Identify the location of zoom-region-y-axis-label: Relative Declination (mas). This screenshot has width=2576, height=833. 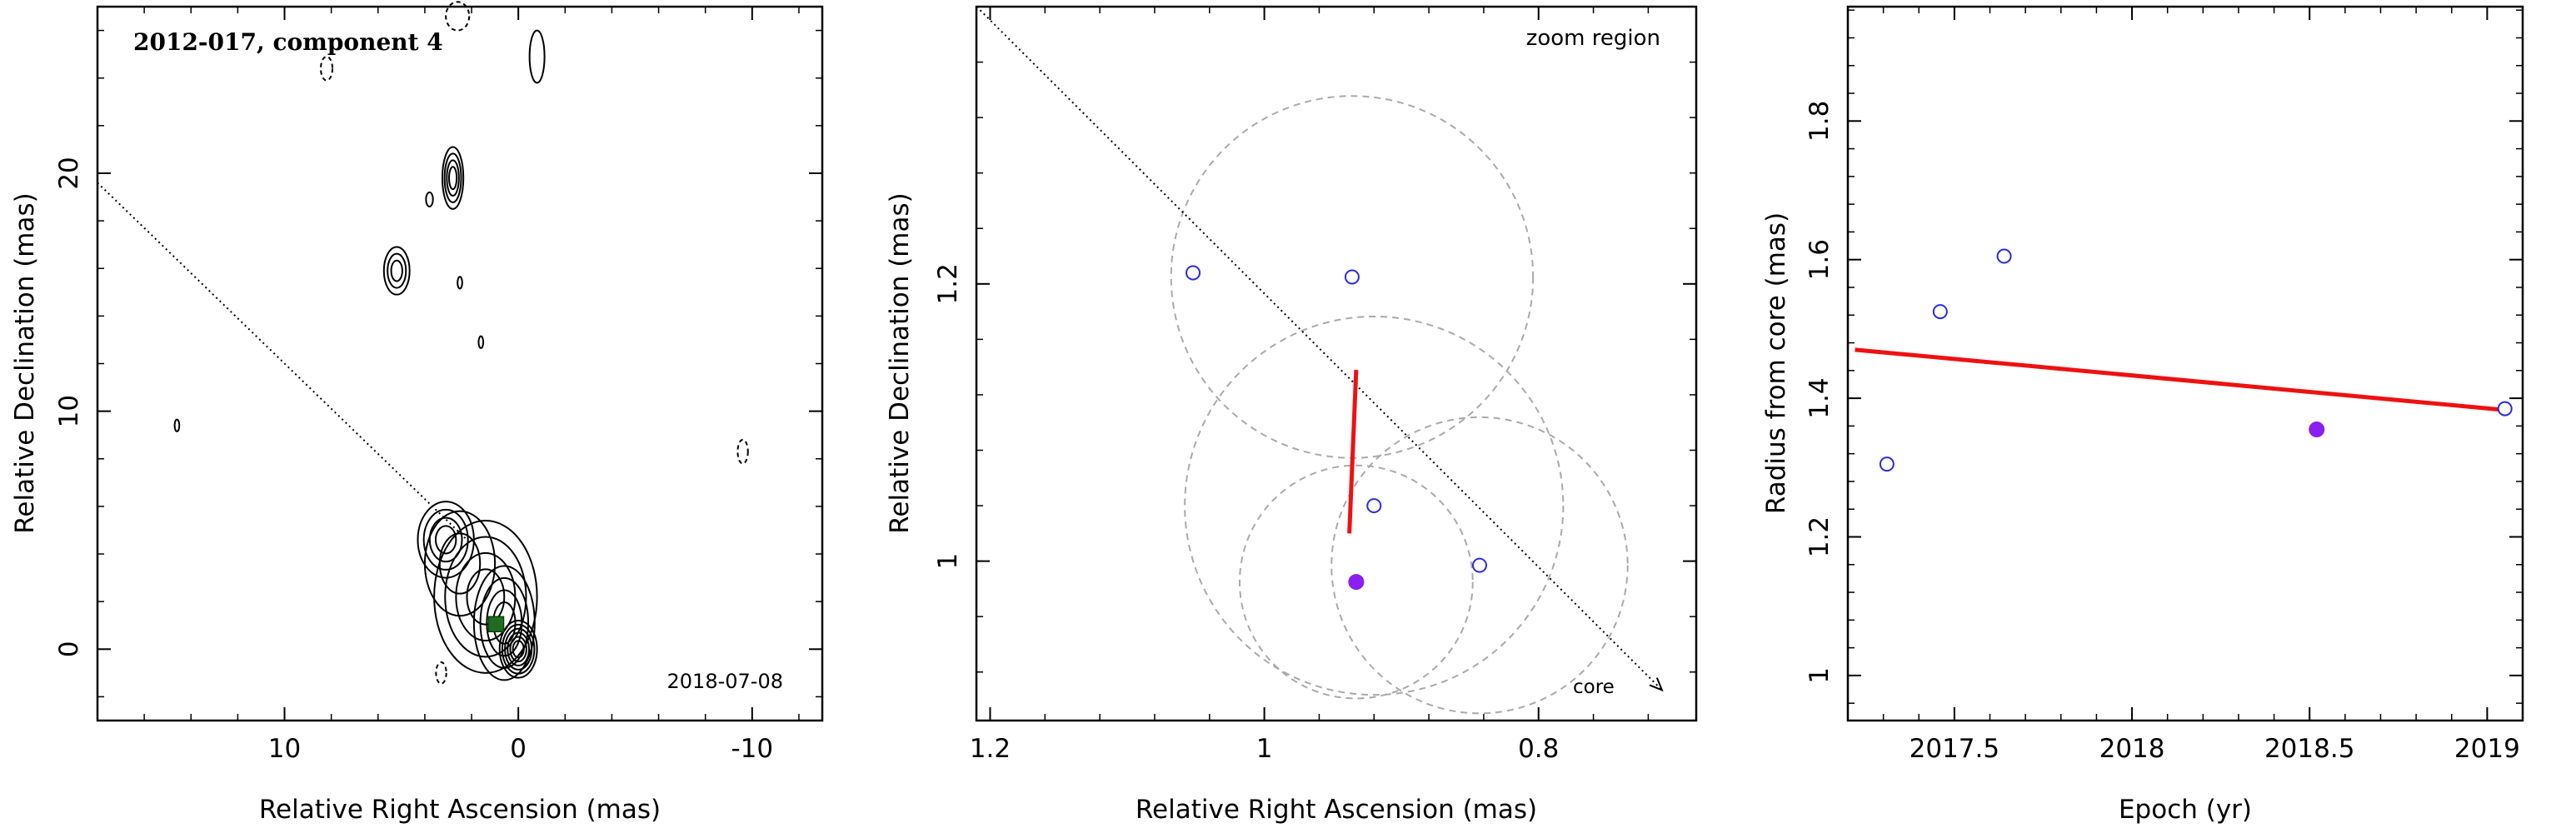
(900, 363).